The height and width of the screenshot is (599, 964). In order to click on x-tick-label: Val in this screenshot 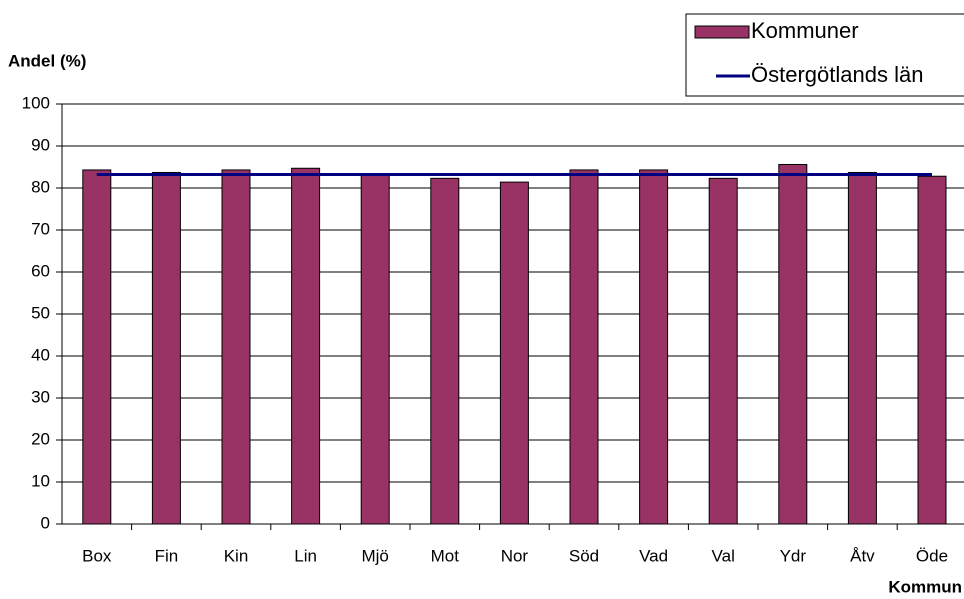, I will do `click(723, 555)`.